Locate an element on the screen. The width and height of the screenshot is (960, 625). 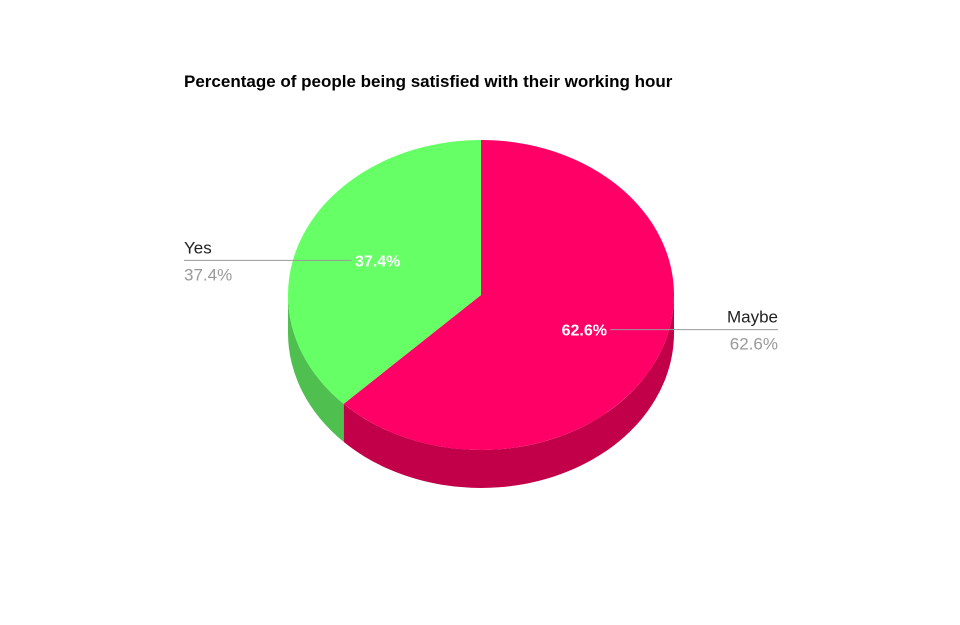
legend-value-yes: 37.4% is located at coordinates (208, 274).